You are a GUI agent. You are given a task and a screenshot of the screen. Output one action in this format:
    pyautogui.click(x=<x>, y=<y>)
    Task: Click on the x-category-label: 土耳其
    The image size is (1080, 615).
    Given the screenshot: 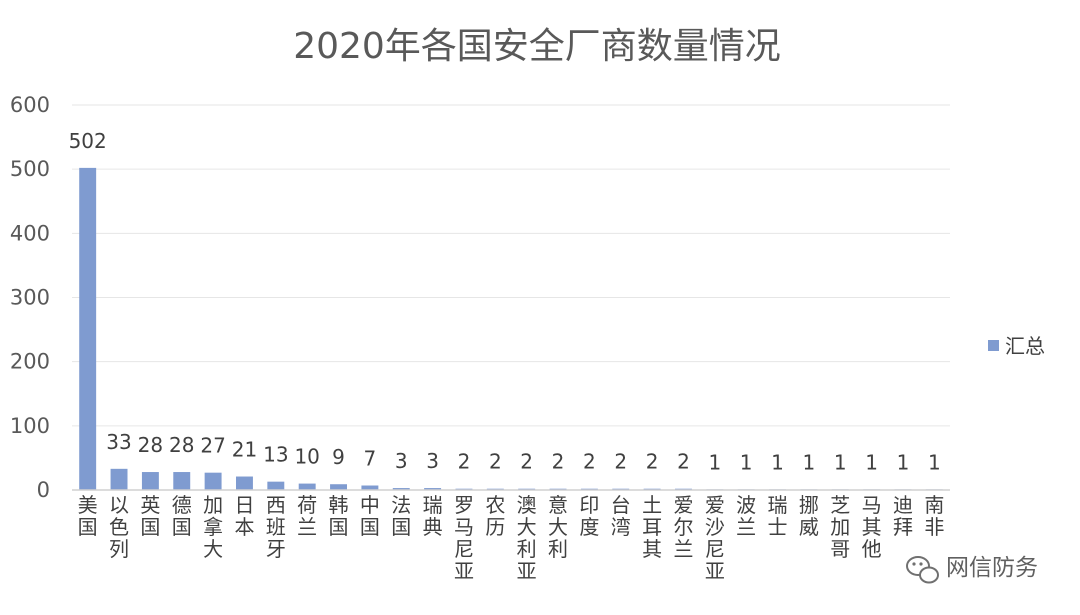 What is the action you would take?
    pyautogui.click(x=652, y=527)
    